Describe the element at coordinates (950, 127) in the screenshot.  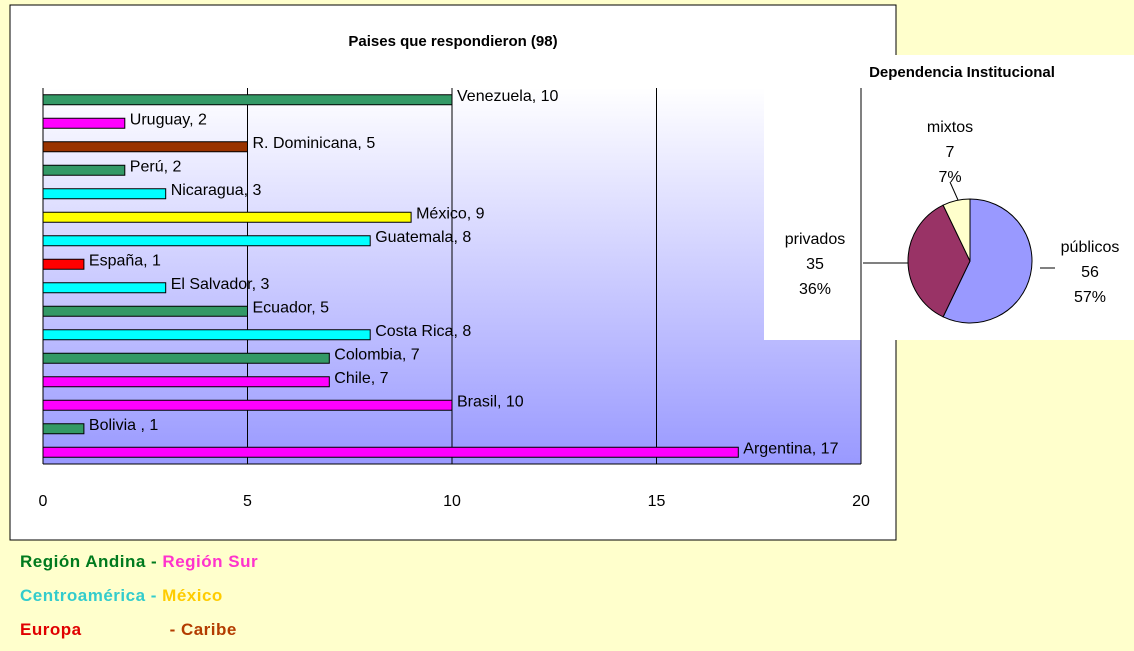
I see `slice-name: mixtos` at that location.